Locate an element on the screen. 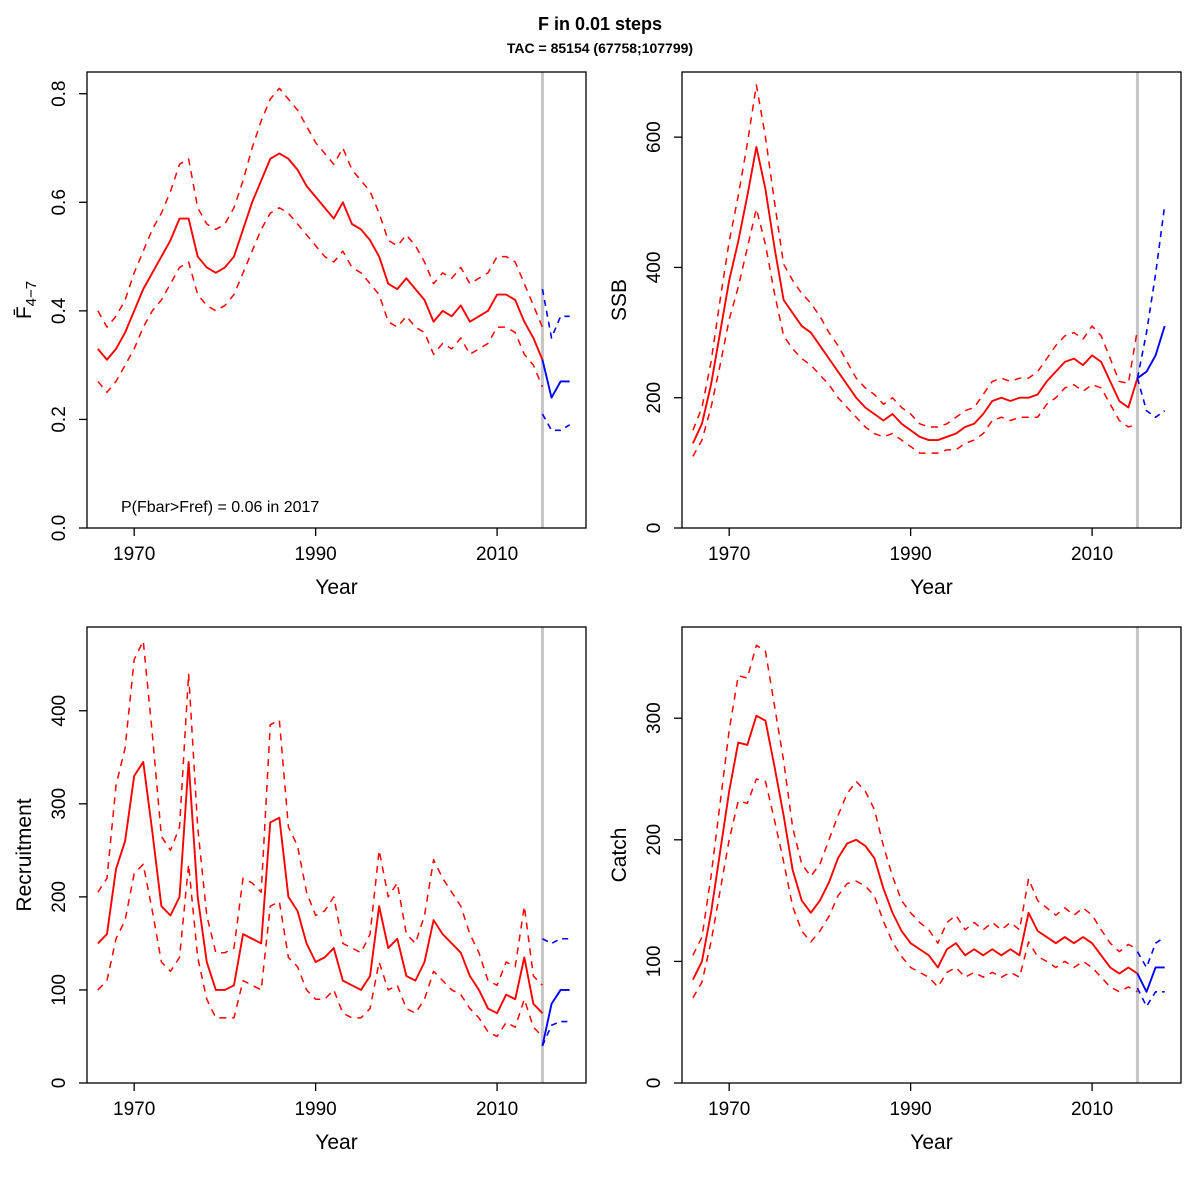 The image size is (1200, 1200). y-tick-label: 0.0 is located at coordinates (59, 528).